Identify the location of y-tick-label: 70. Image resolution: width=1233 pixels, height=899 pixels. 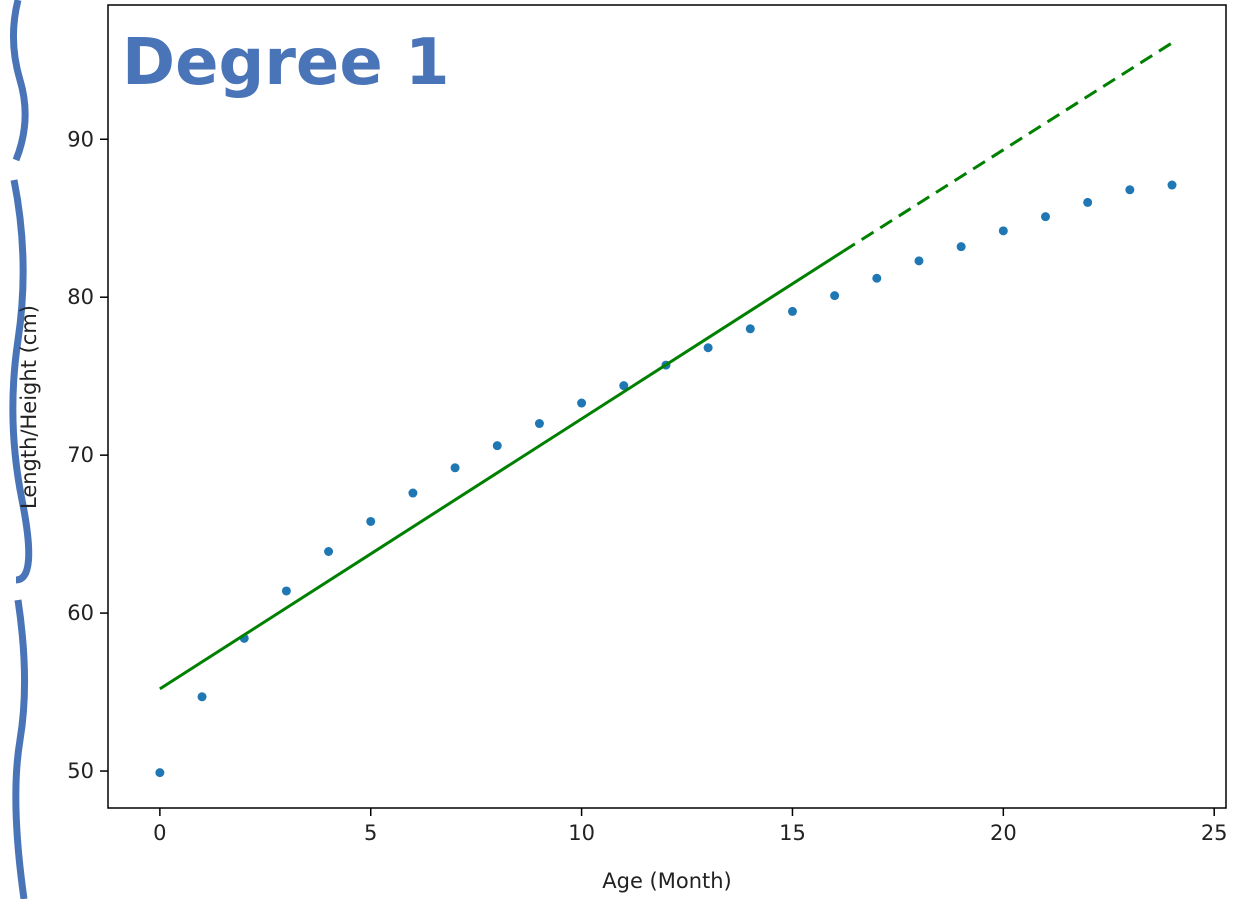
(80, 455).